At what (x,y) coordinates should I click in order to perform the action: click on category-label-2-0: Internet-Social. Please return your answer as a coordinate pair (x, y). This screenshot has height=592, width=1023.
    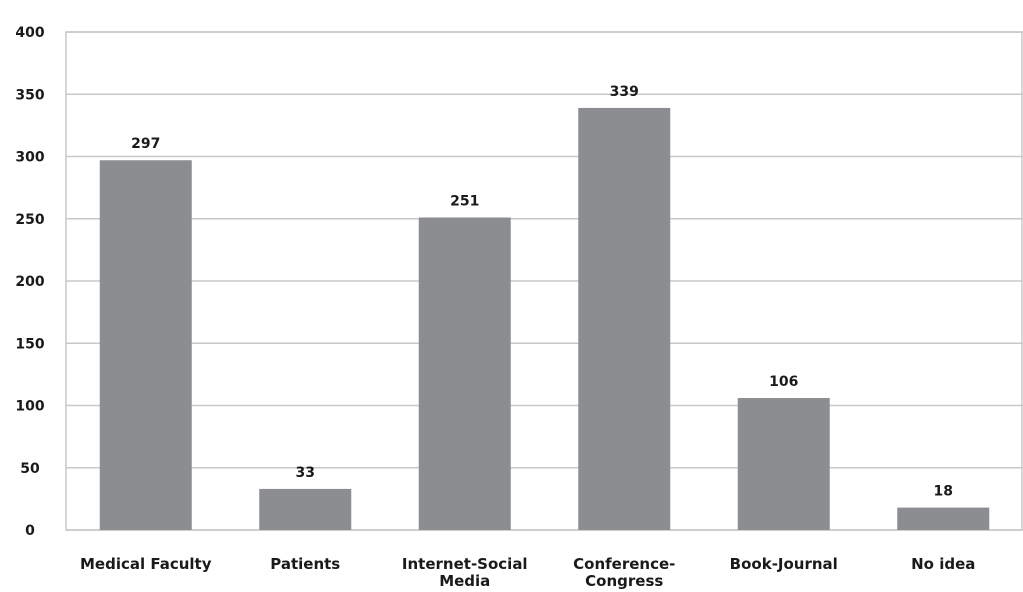
    Looking at the image, I should click on (465, 564).